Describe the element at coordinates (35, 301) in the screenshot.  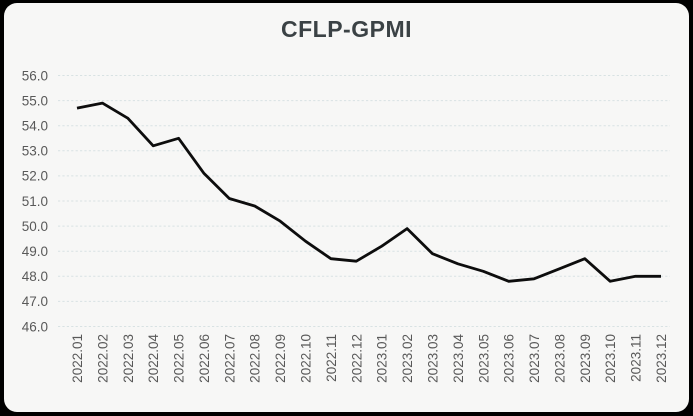
I see `y-axis-tick-label: 47.0` at that location.